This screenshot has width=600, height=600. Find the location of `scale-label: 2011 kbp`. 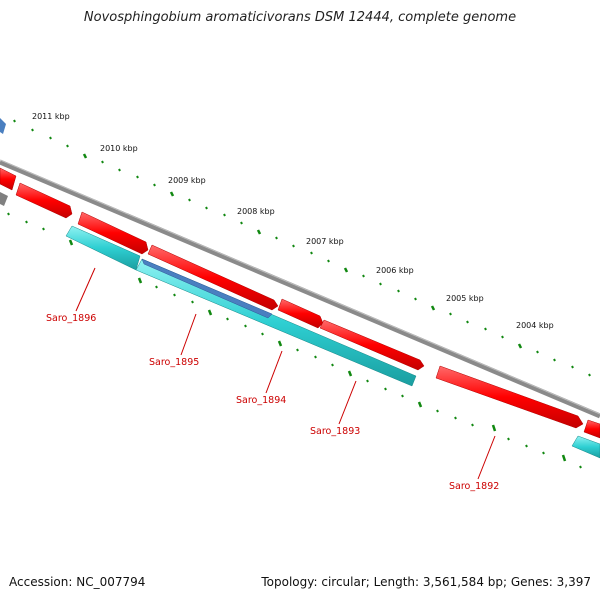

scale-label: 2011 kbp is located at coordinates (51, 116).